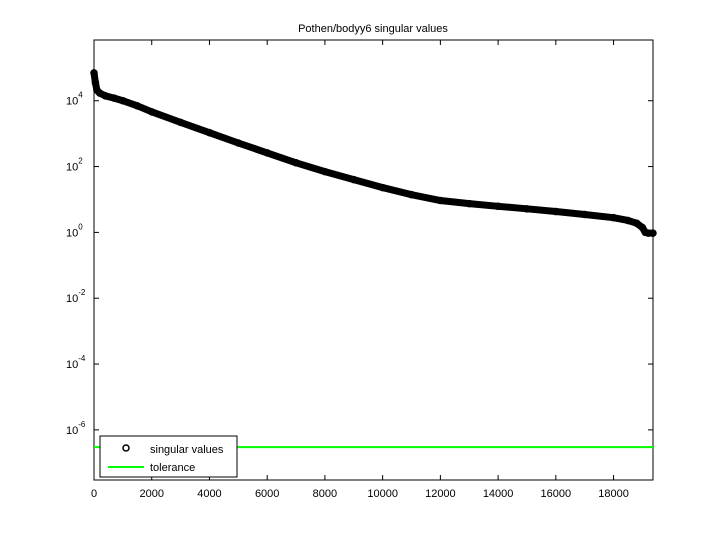  I want to click on x-tick-label: 0, so click(94, 494).